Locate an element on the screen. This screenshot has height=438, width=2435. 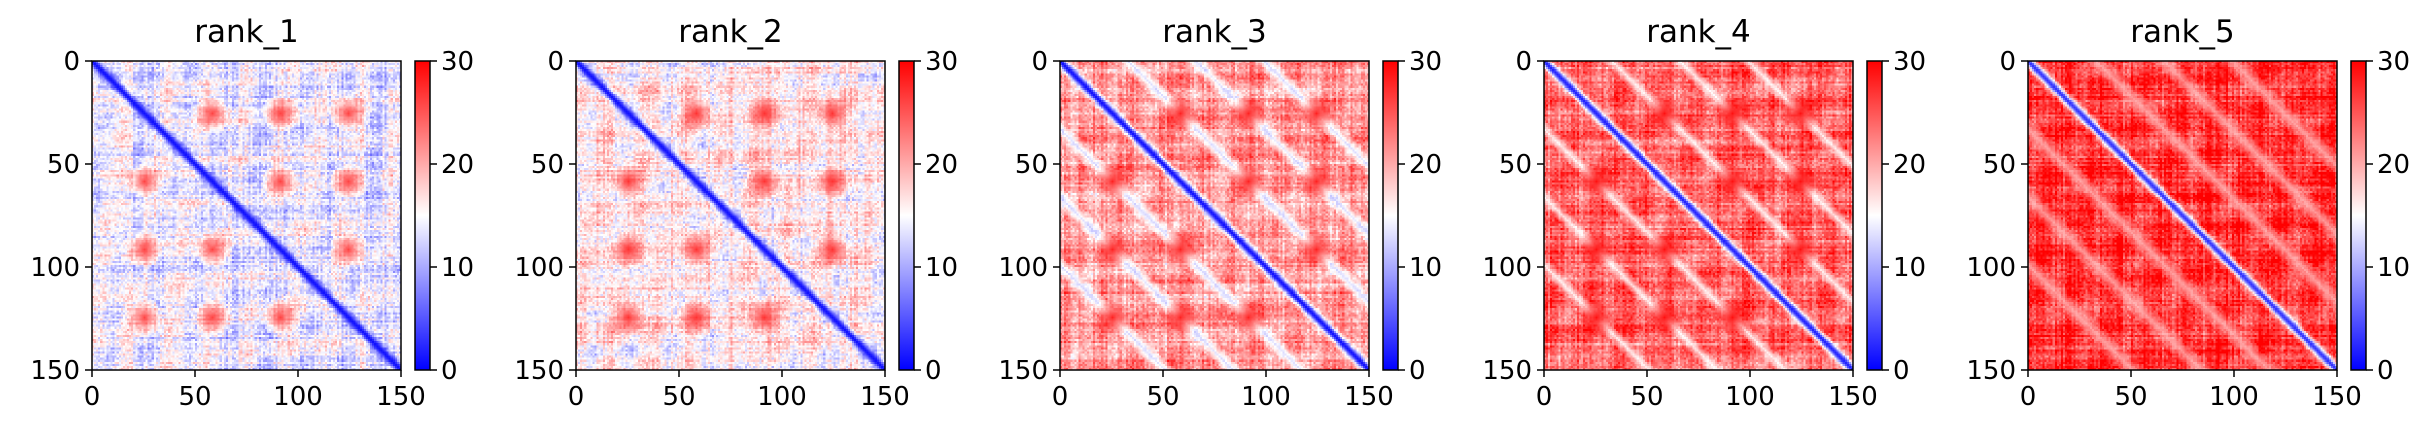
panel-title: rank_2 is located at coordinates (730, 32).